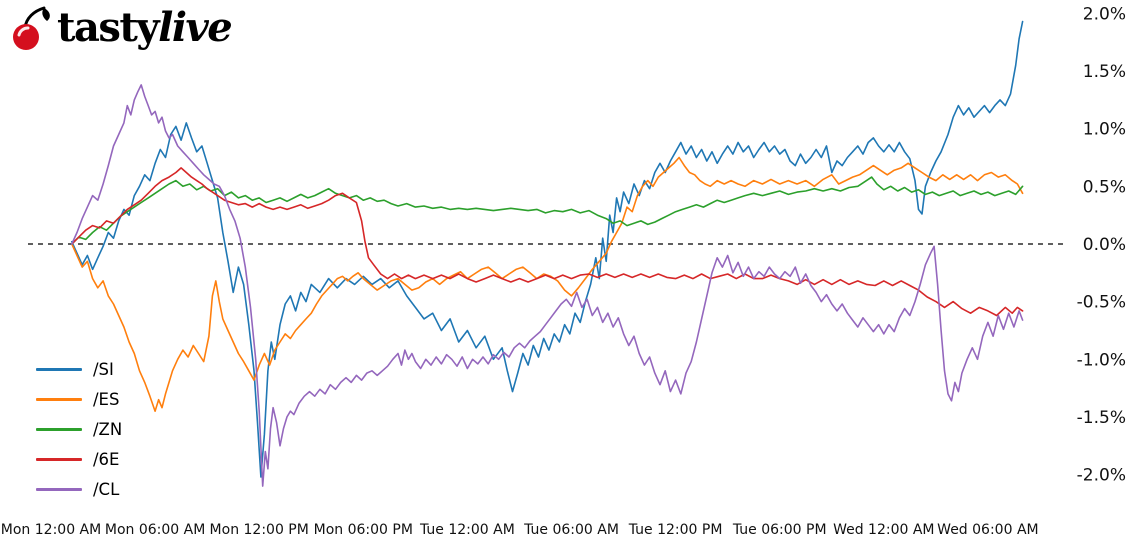  I want to click on x-tick-label: Mon 12:00 AM, so click(51, 530).